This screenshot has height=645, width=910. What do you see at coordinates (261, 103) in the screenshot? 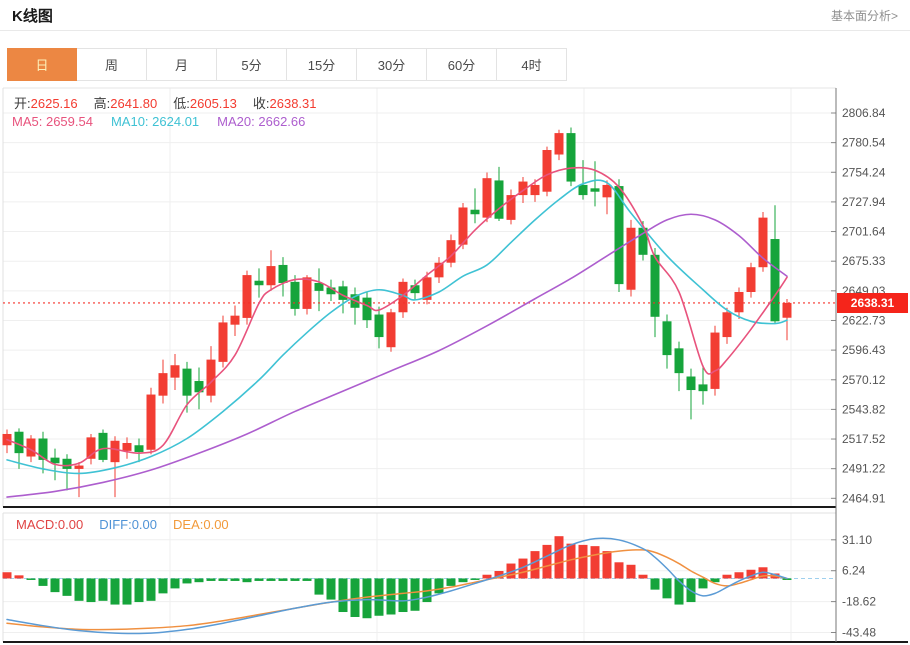
I see `close-label: 收:` at bounding box center [261, 103].